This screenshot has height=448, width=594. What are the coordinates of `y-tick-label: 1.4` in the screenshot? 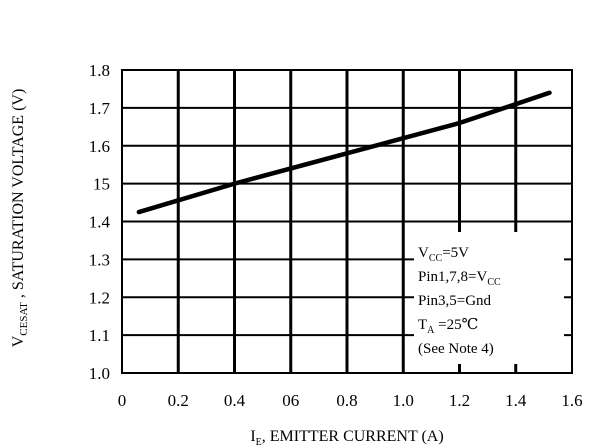 It's located at (100, 222).